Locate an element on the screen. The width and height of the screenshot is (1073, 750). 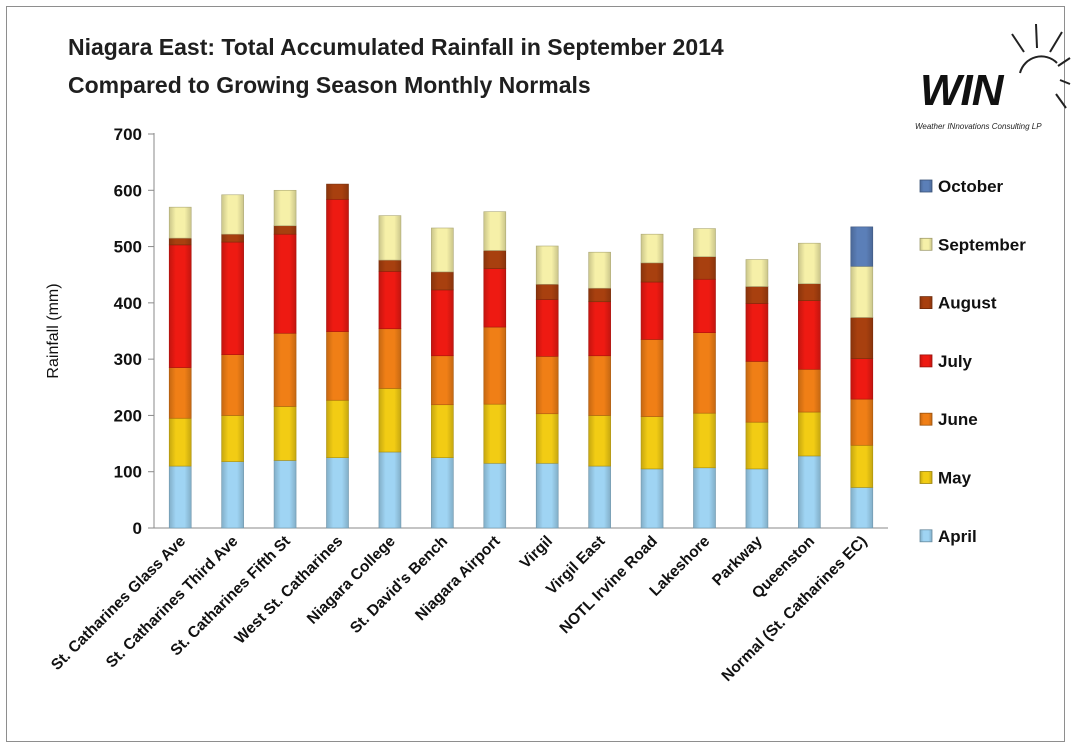
legend-label-april: April is located at coordinates (957, 536).